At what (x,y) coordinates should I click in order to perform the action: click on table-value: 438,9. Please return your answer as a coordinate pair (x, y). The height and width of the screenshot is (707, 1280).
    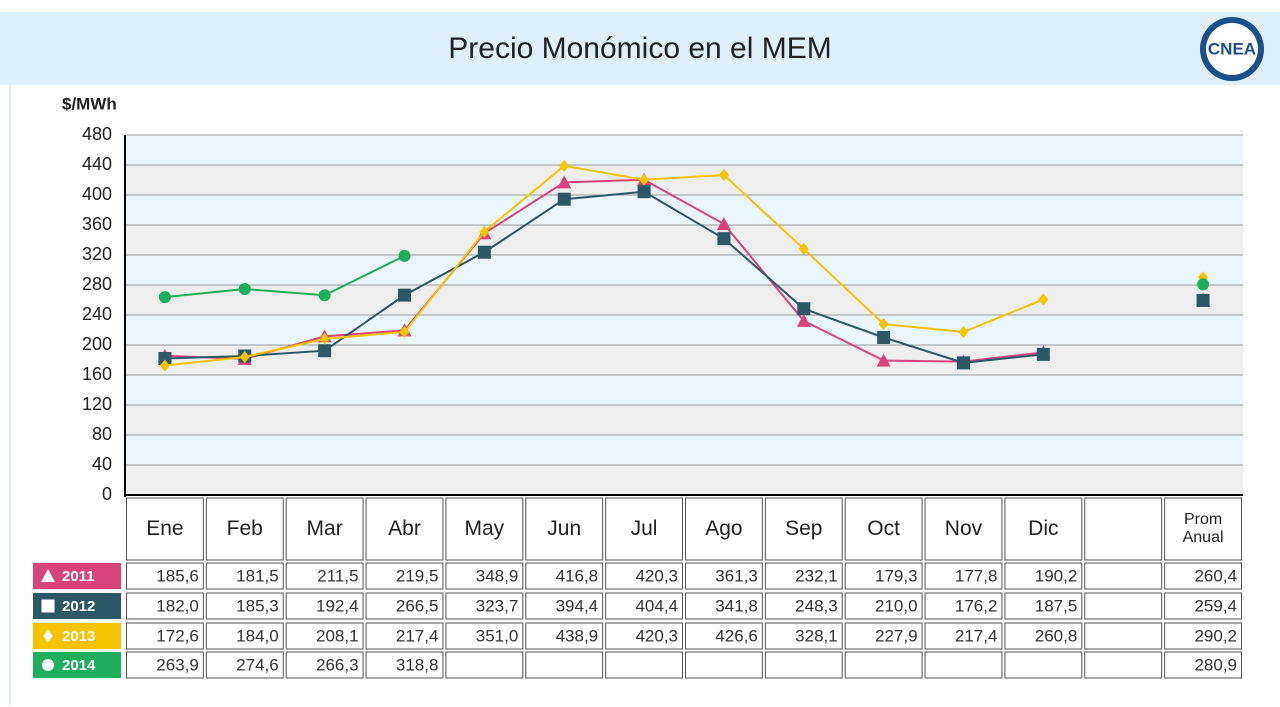
    Looking at the image, I should click on (577, 635).